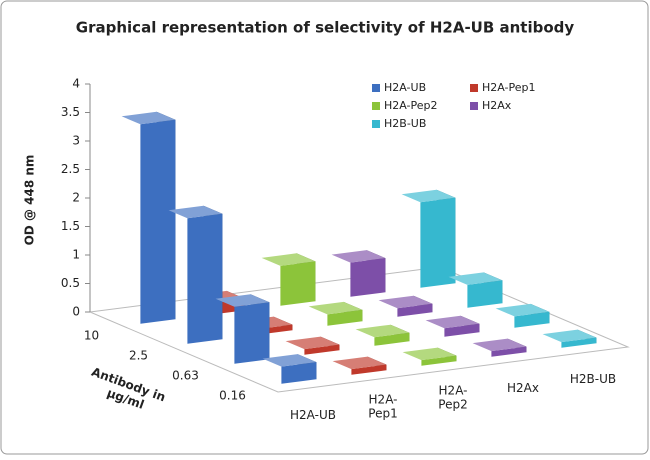 The image size is (650, 460). Describe the element at coordinates (185, 376) in the screenshot. I see `depth-tick-label: 0.63` at that location.